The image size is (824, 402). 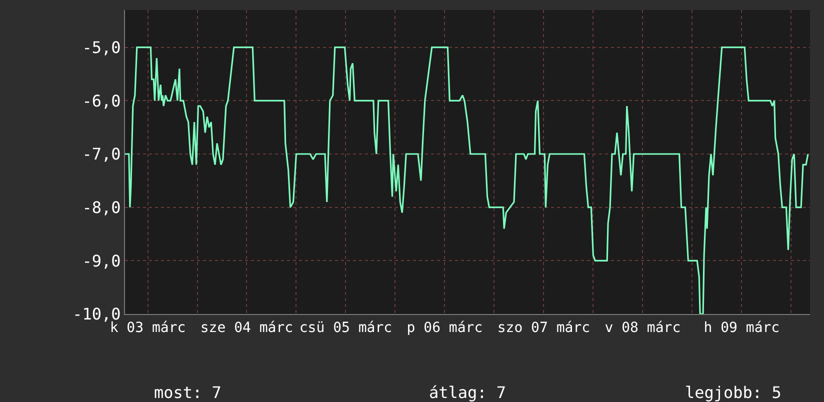 I want to click on y-tick-label: -7,0, so click(x=101, y=154).